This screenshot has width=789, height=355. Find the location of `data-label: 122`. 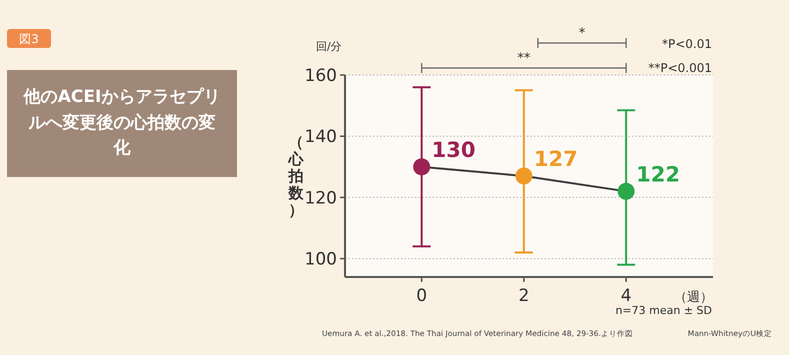

data-label: 122 is located at coordinates (658, 174).